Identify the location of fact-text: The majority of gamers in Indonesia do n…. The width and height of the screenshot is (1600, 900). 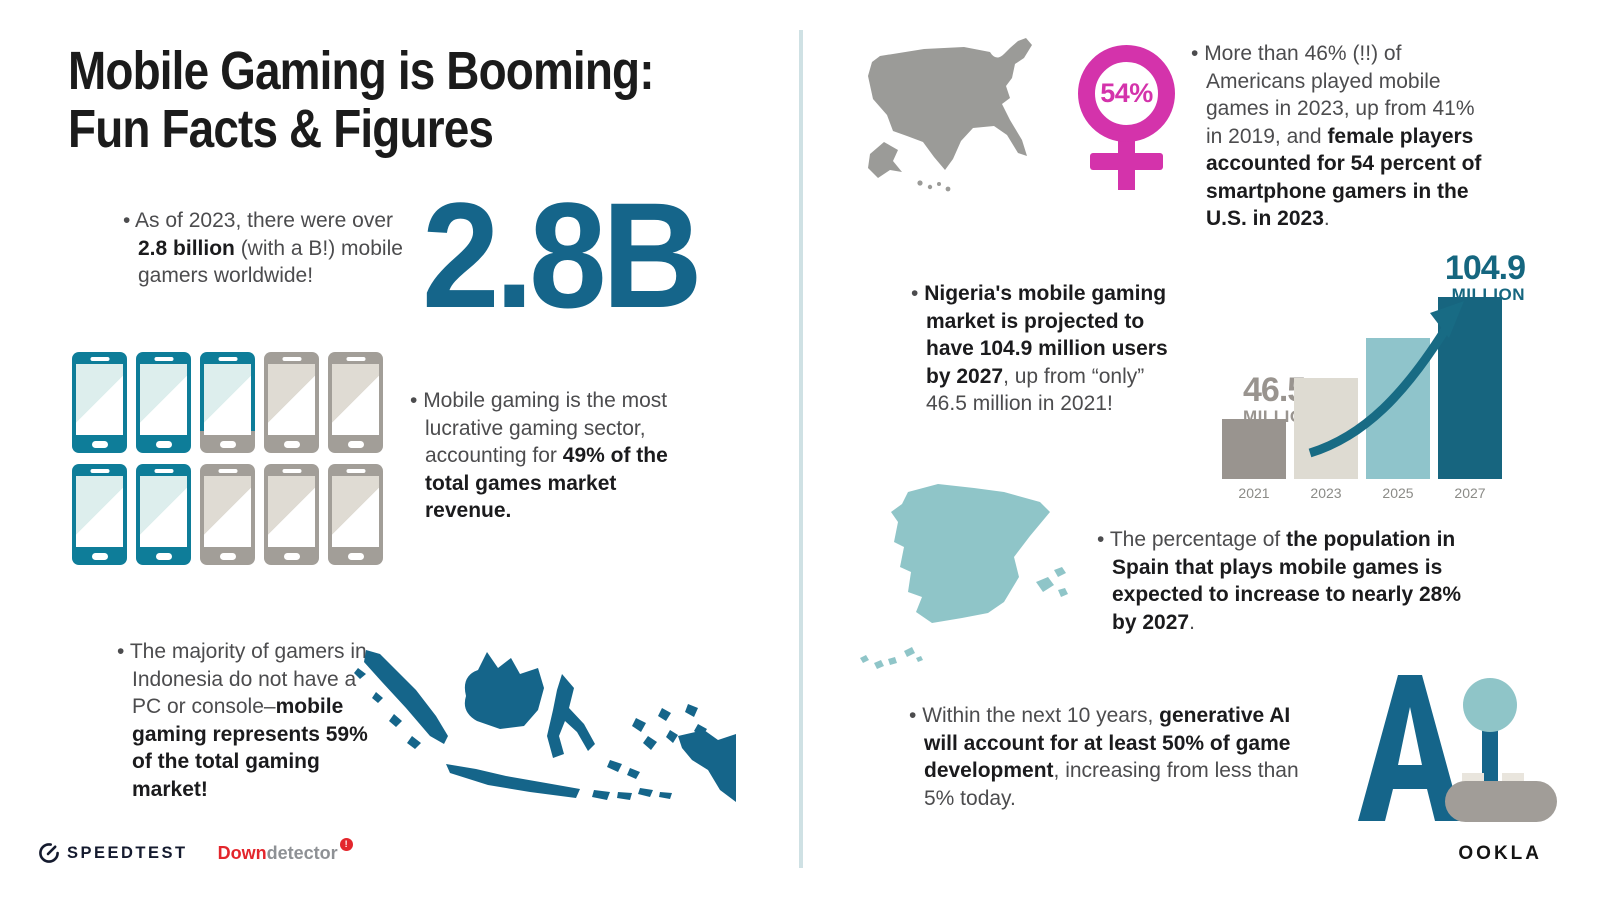
(248, 679).